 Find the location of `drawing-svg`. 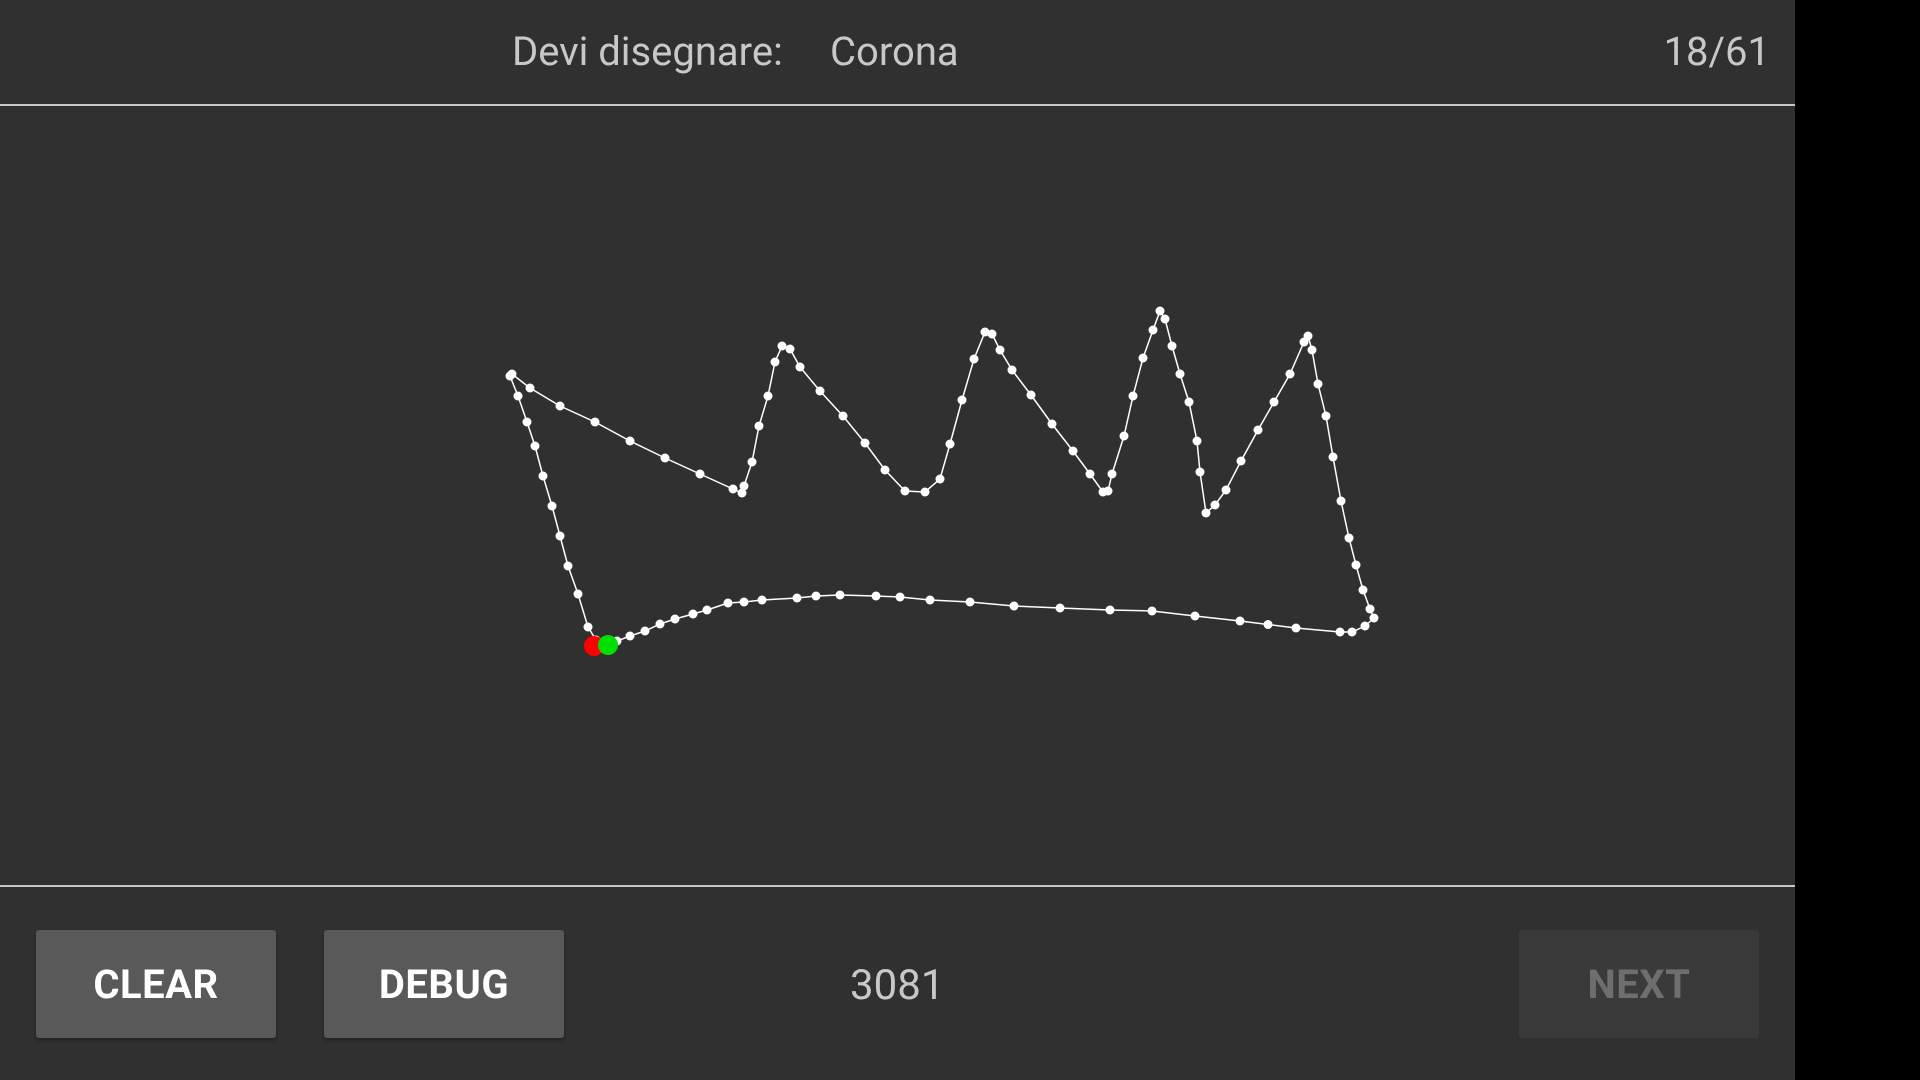

drawing-svg is located at coordinates (942, 481).